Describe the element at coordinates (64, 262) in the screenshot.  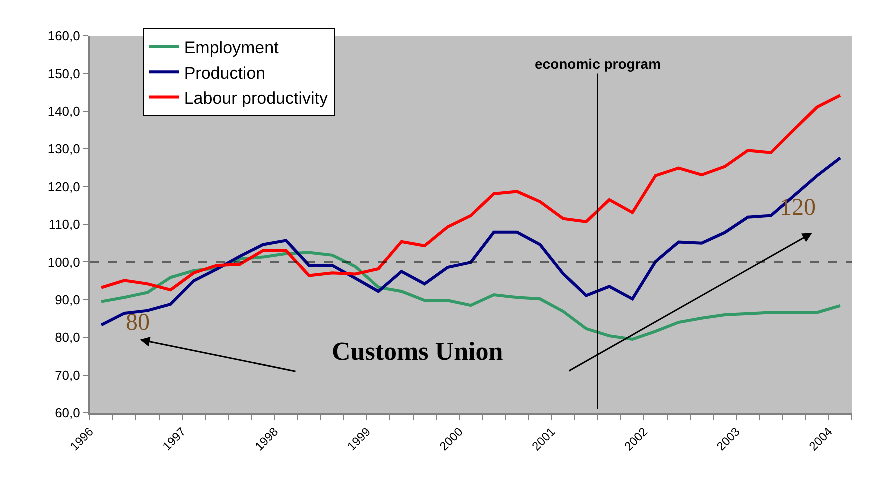
I see `y-tick-label: 100,0` at that location.